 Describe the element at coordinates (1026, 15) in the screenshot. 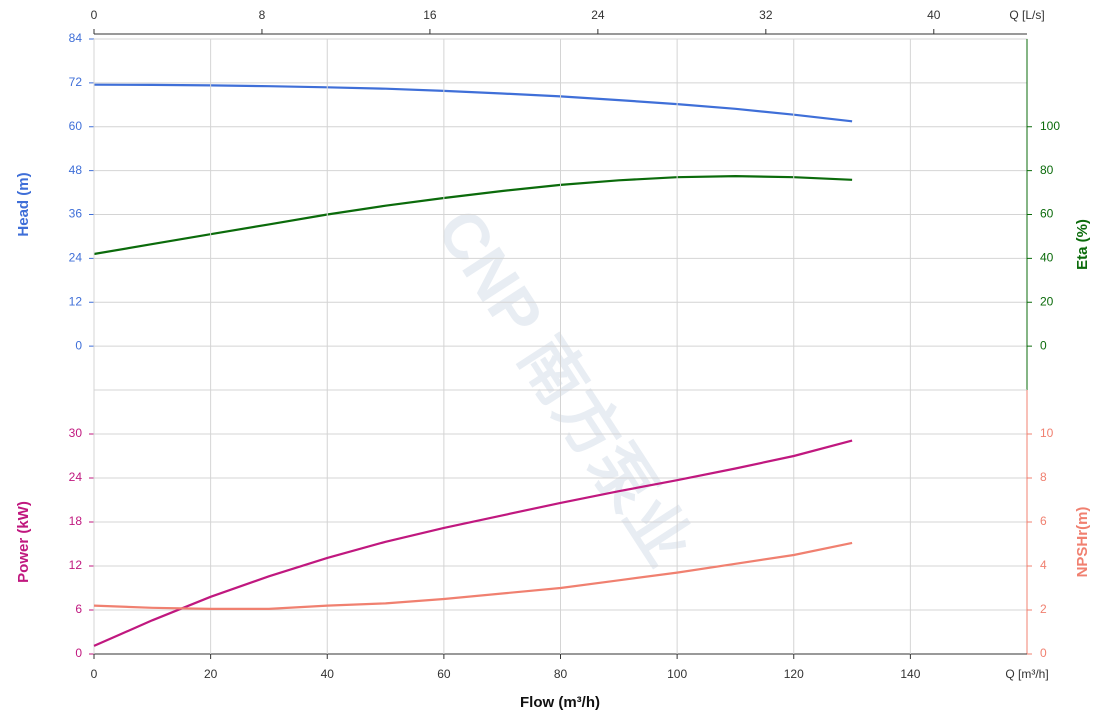

I see `x2-unit: Q [L/s]` at that location.